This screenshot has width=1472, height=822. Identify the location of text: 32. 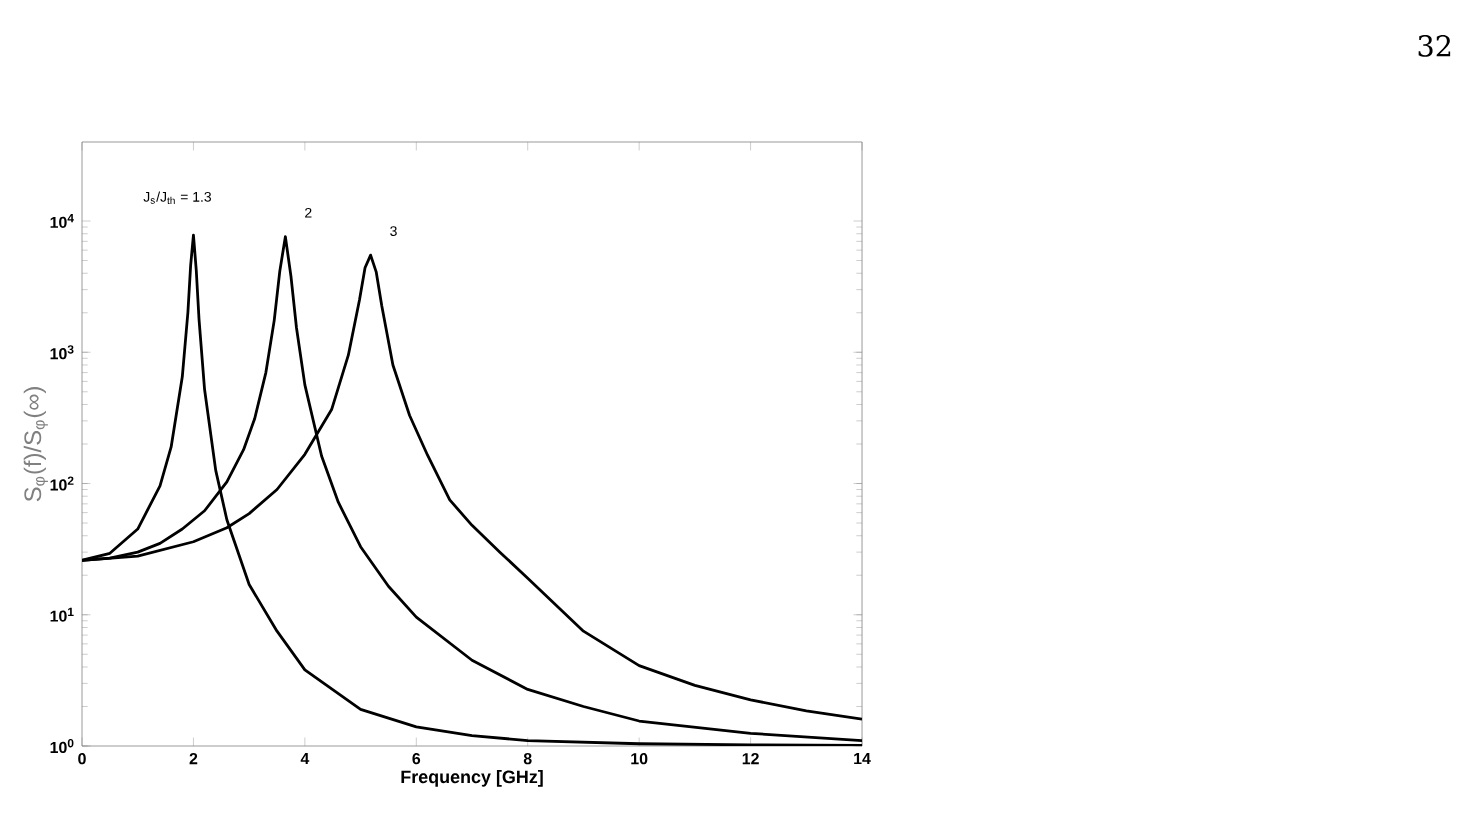
(1434, 46).